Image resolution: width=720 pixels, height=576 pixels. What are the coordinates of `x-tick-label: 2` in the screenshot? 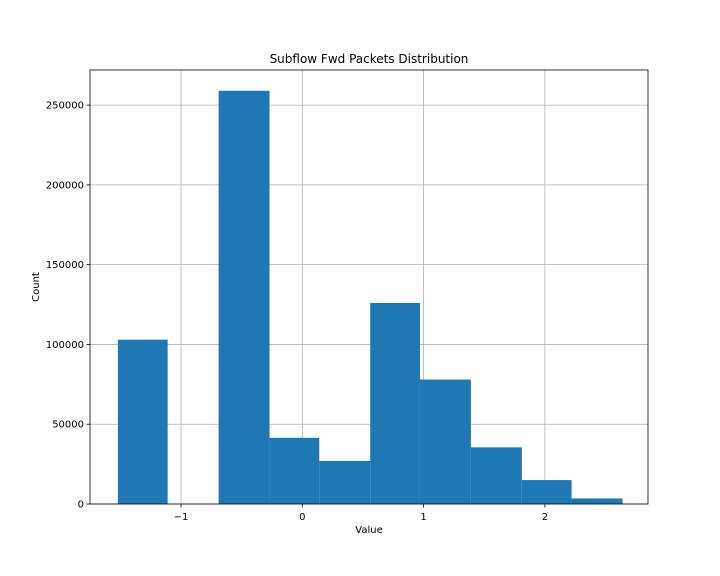 It's located at (545, 517).